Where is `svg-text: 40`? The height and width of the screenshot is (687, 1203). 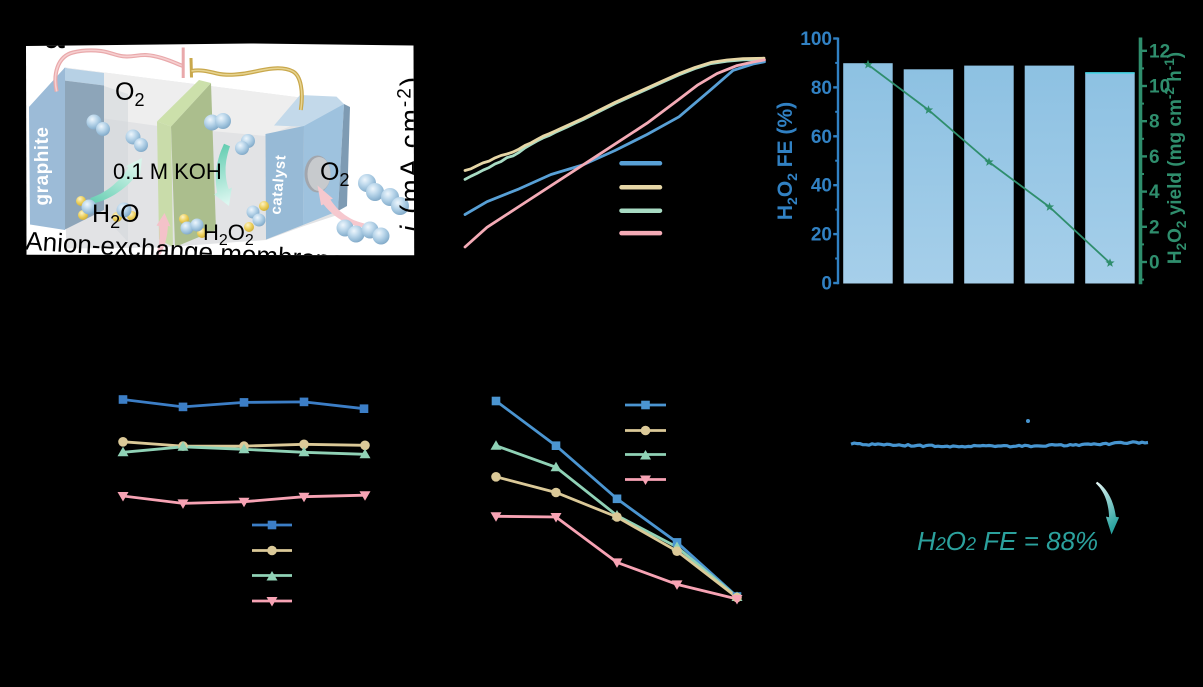 svg-text: 40 is located at coordinates (821, 186).